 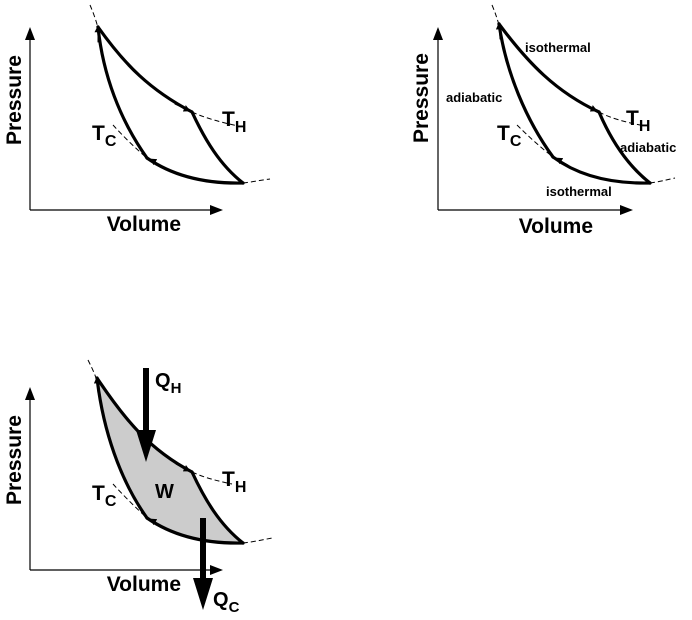 What do you see at coordinates (558, 47) in the screenshot?
I see `process-label-top: isothermal` at bounding box center [558, 47].